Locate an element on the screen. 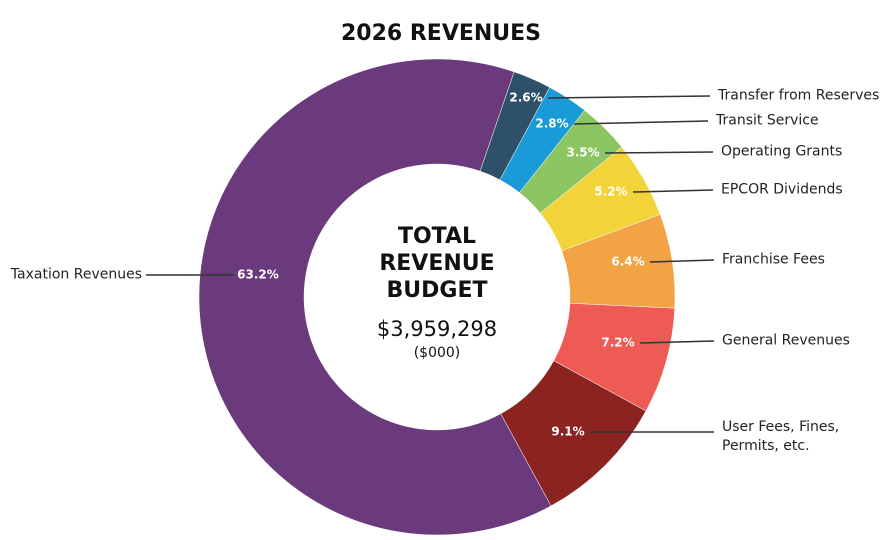 The width and height of the screenshot is (882, 540). category-label: Taxation Revenues is located at coordinates (76, 274).